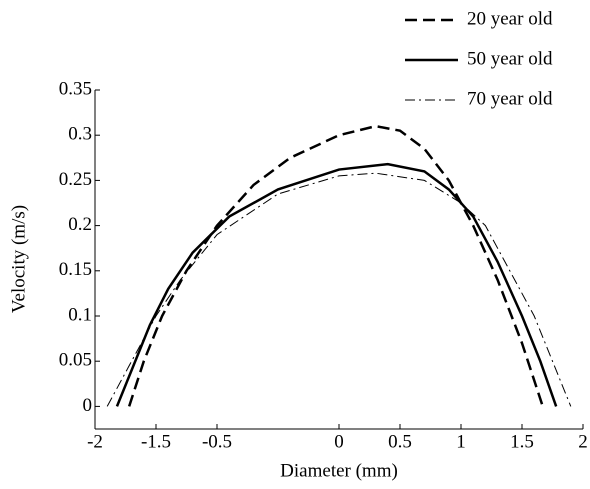  I want to click on y-tick-label: 0.2, so click(80, 224).